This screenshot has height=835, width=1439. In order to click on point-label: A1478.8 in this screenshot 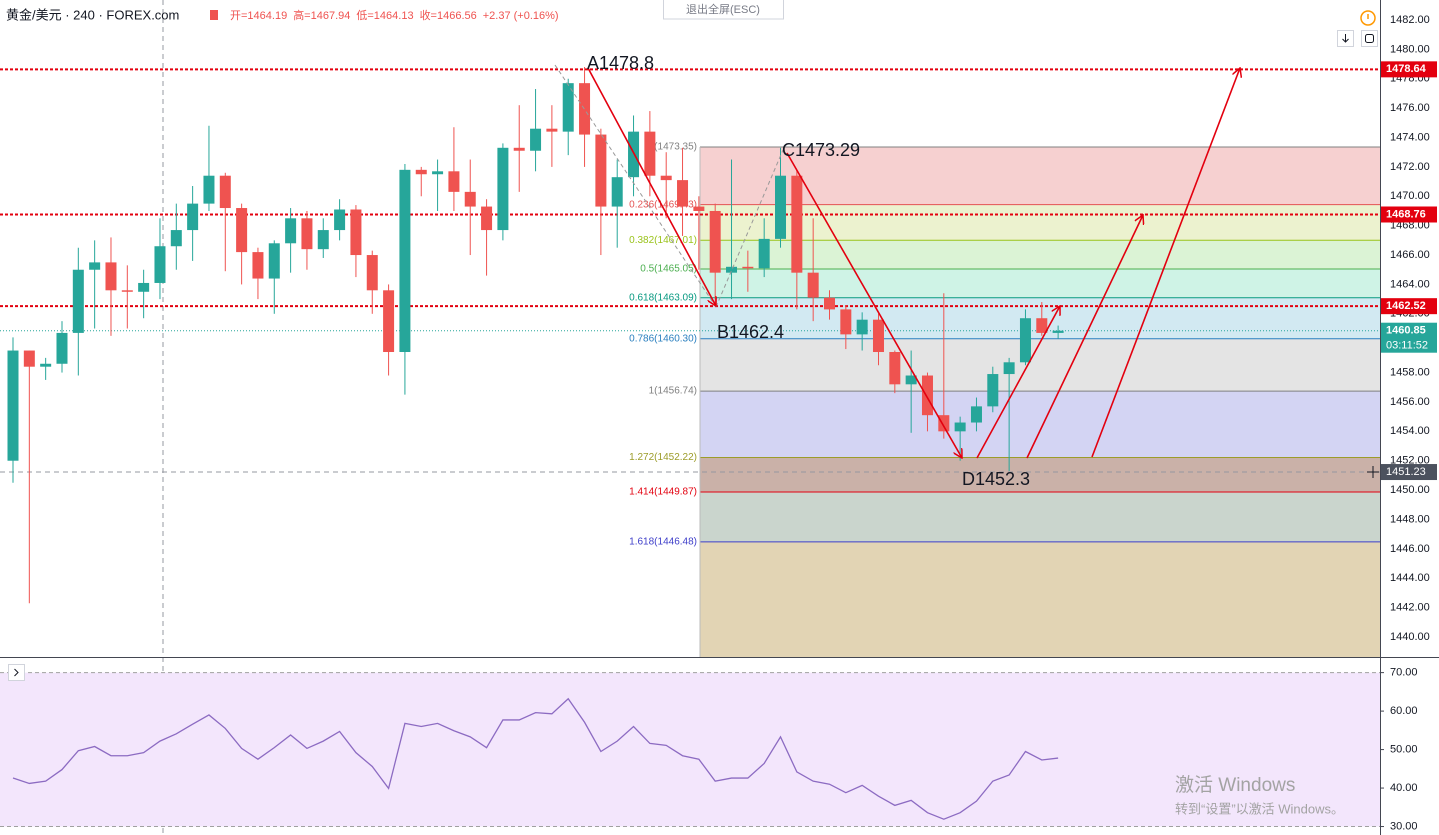, I will do `click(620, 63)`.